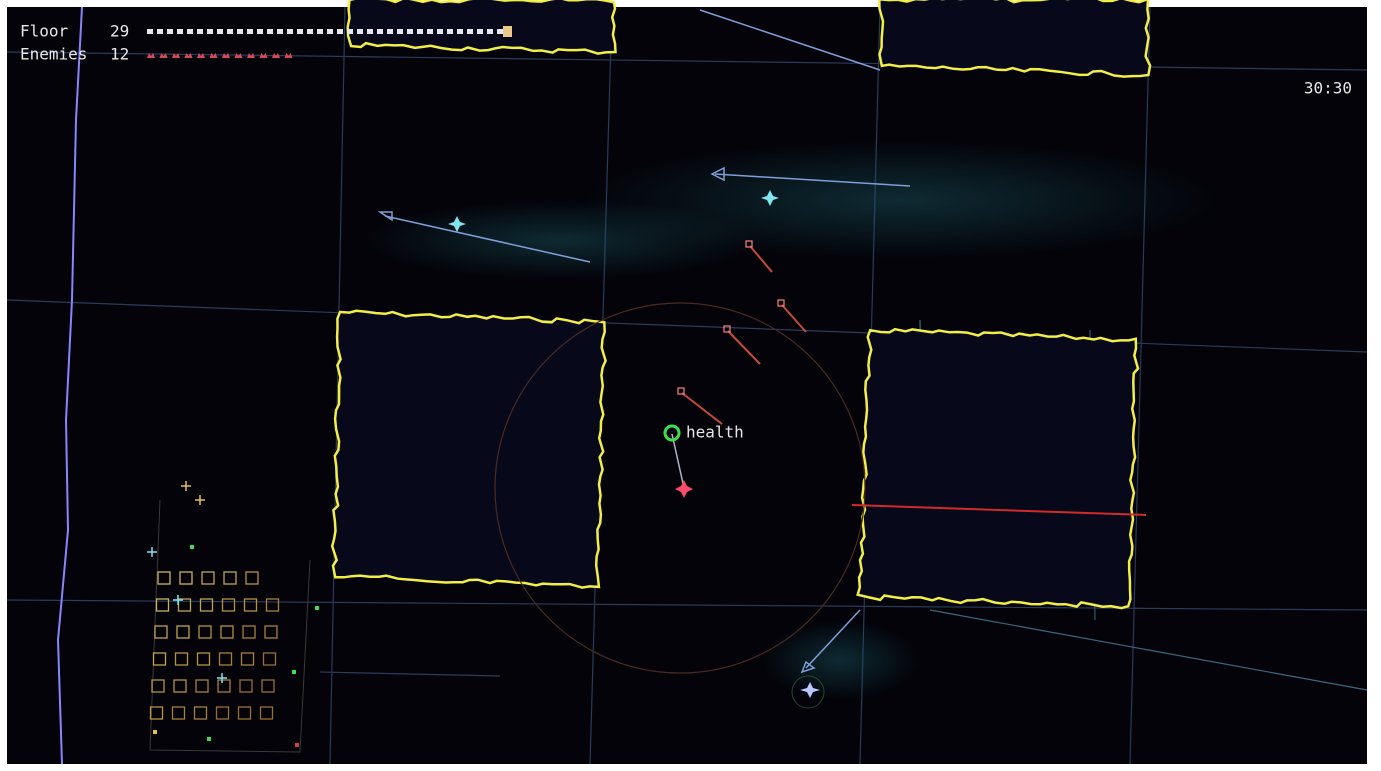 The height and width of the screenshot is (771, 1381). I want to click on health-pickup, so click(672, 433).